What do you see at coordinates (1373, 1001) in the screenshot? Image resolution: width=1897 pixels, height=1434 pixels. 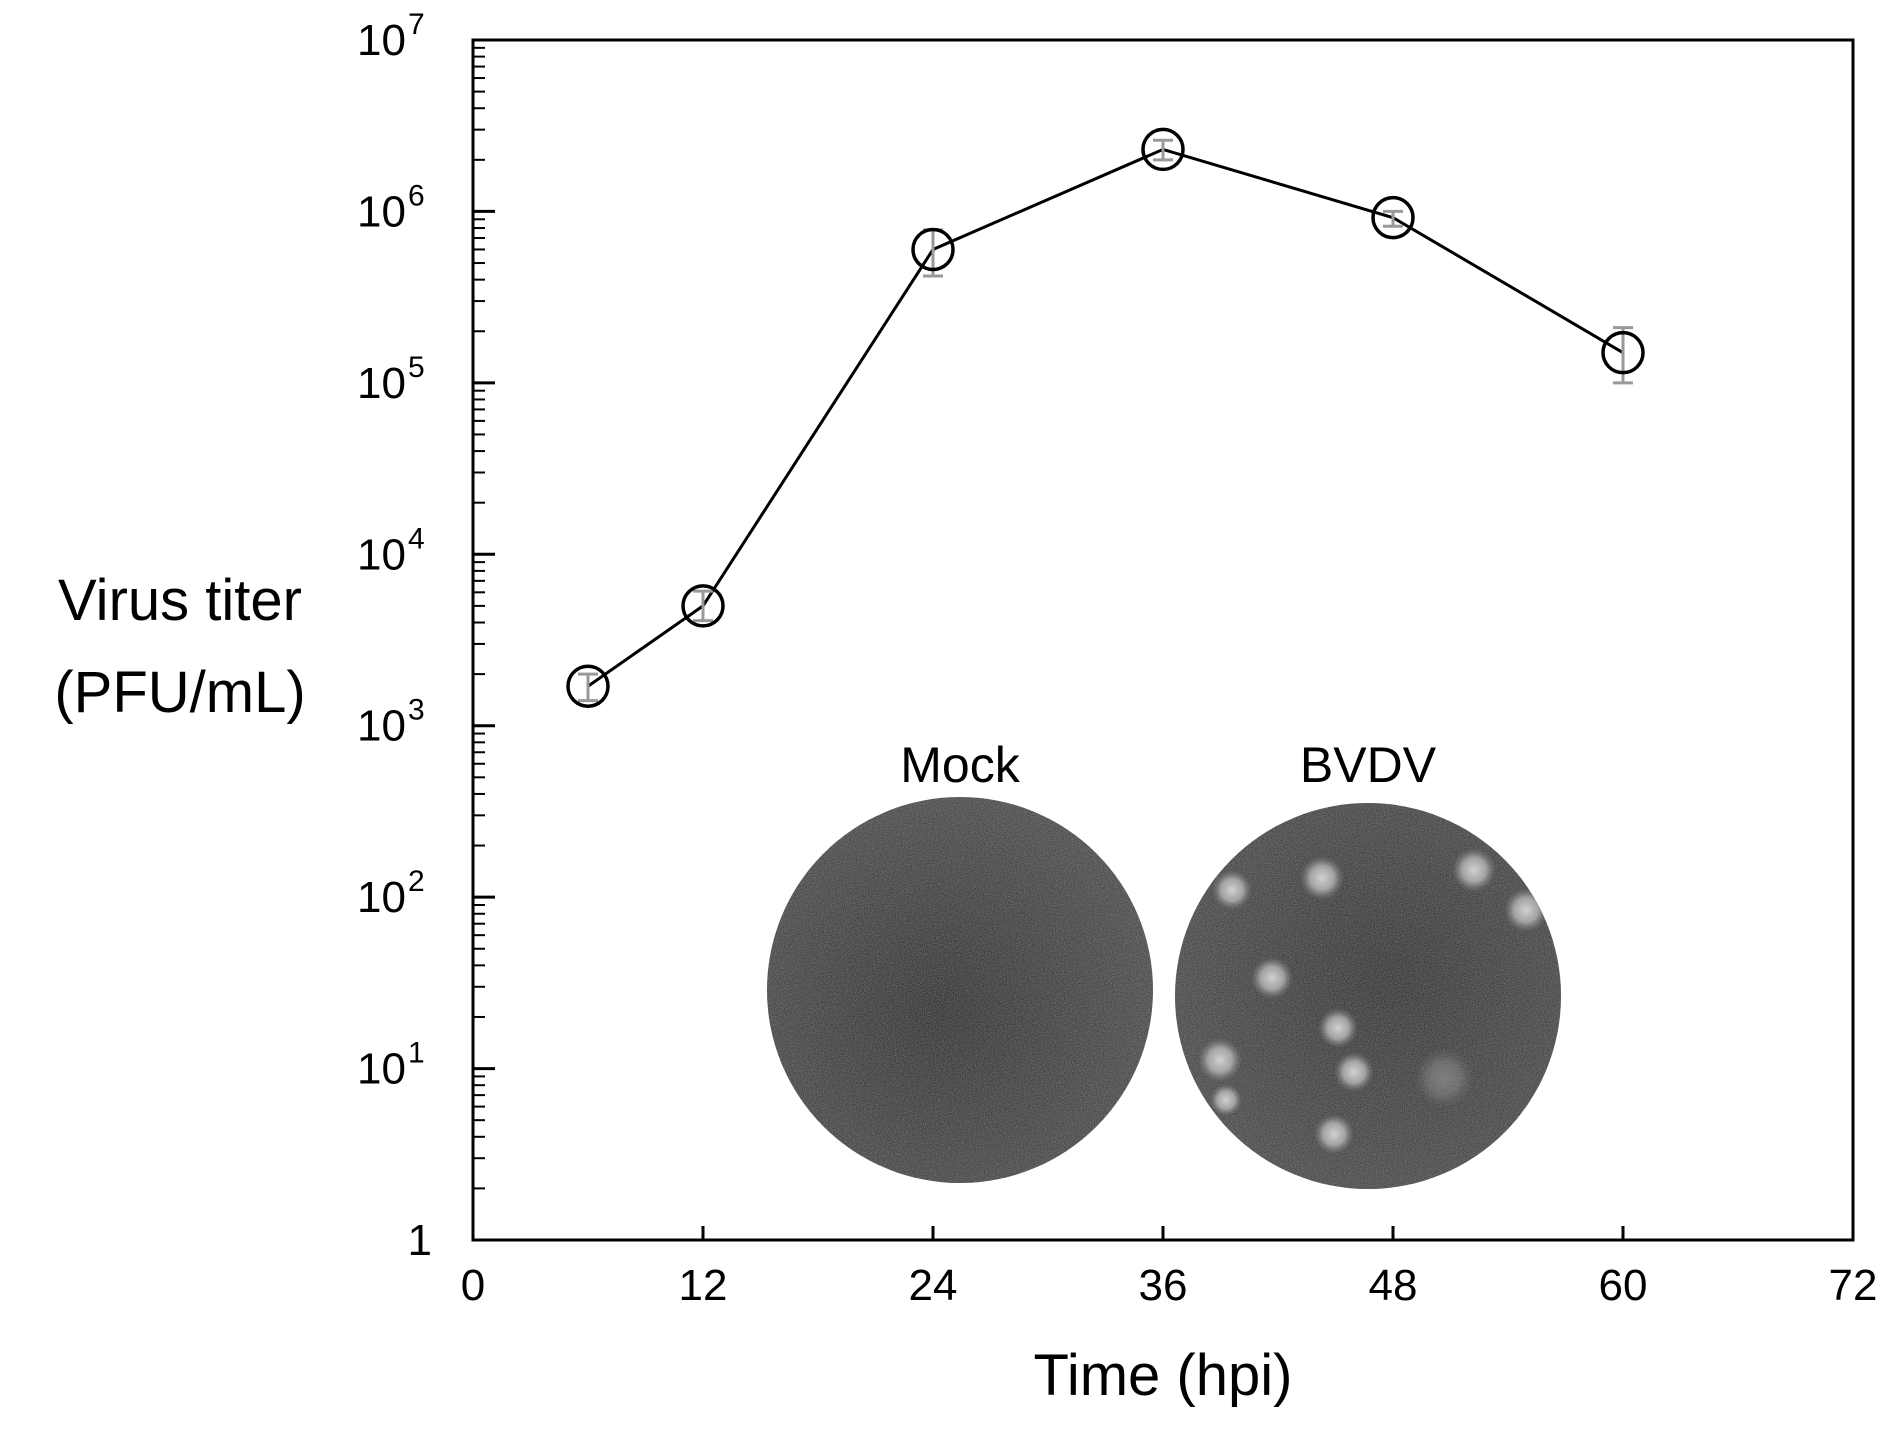 I see `plaque-spots` at bounding box center [1373, 1001].